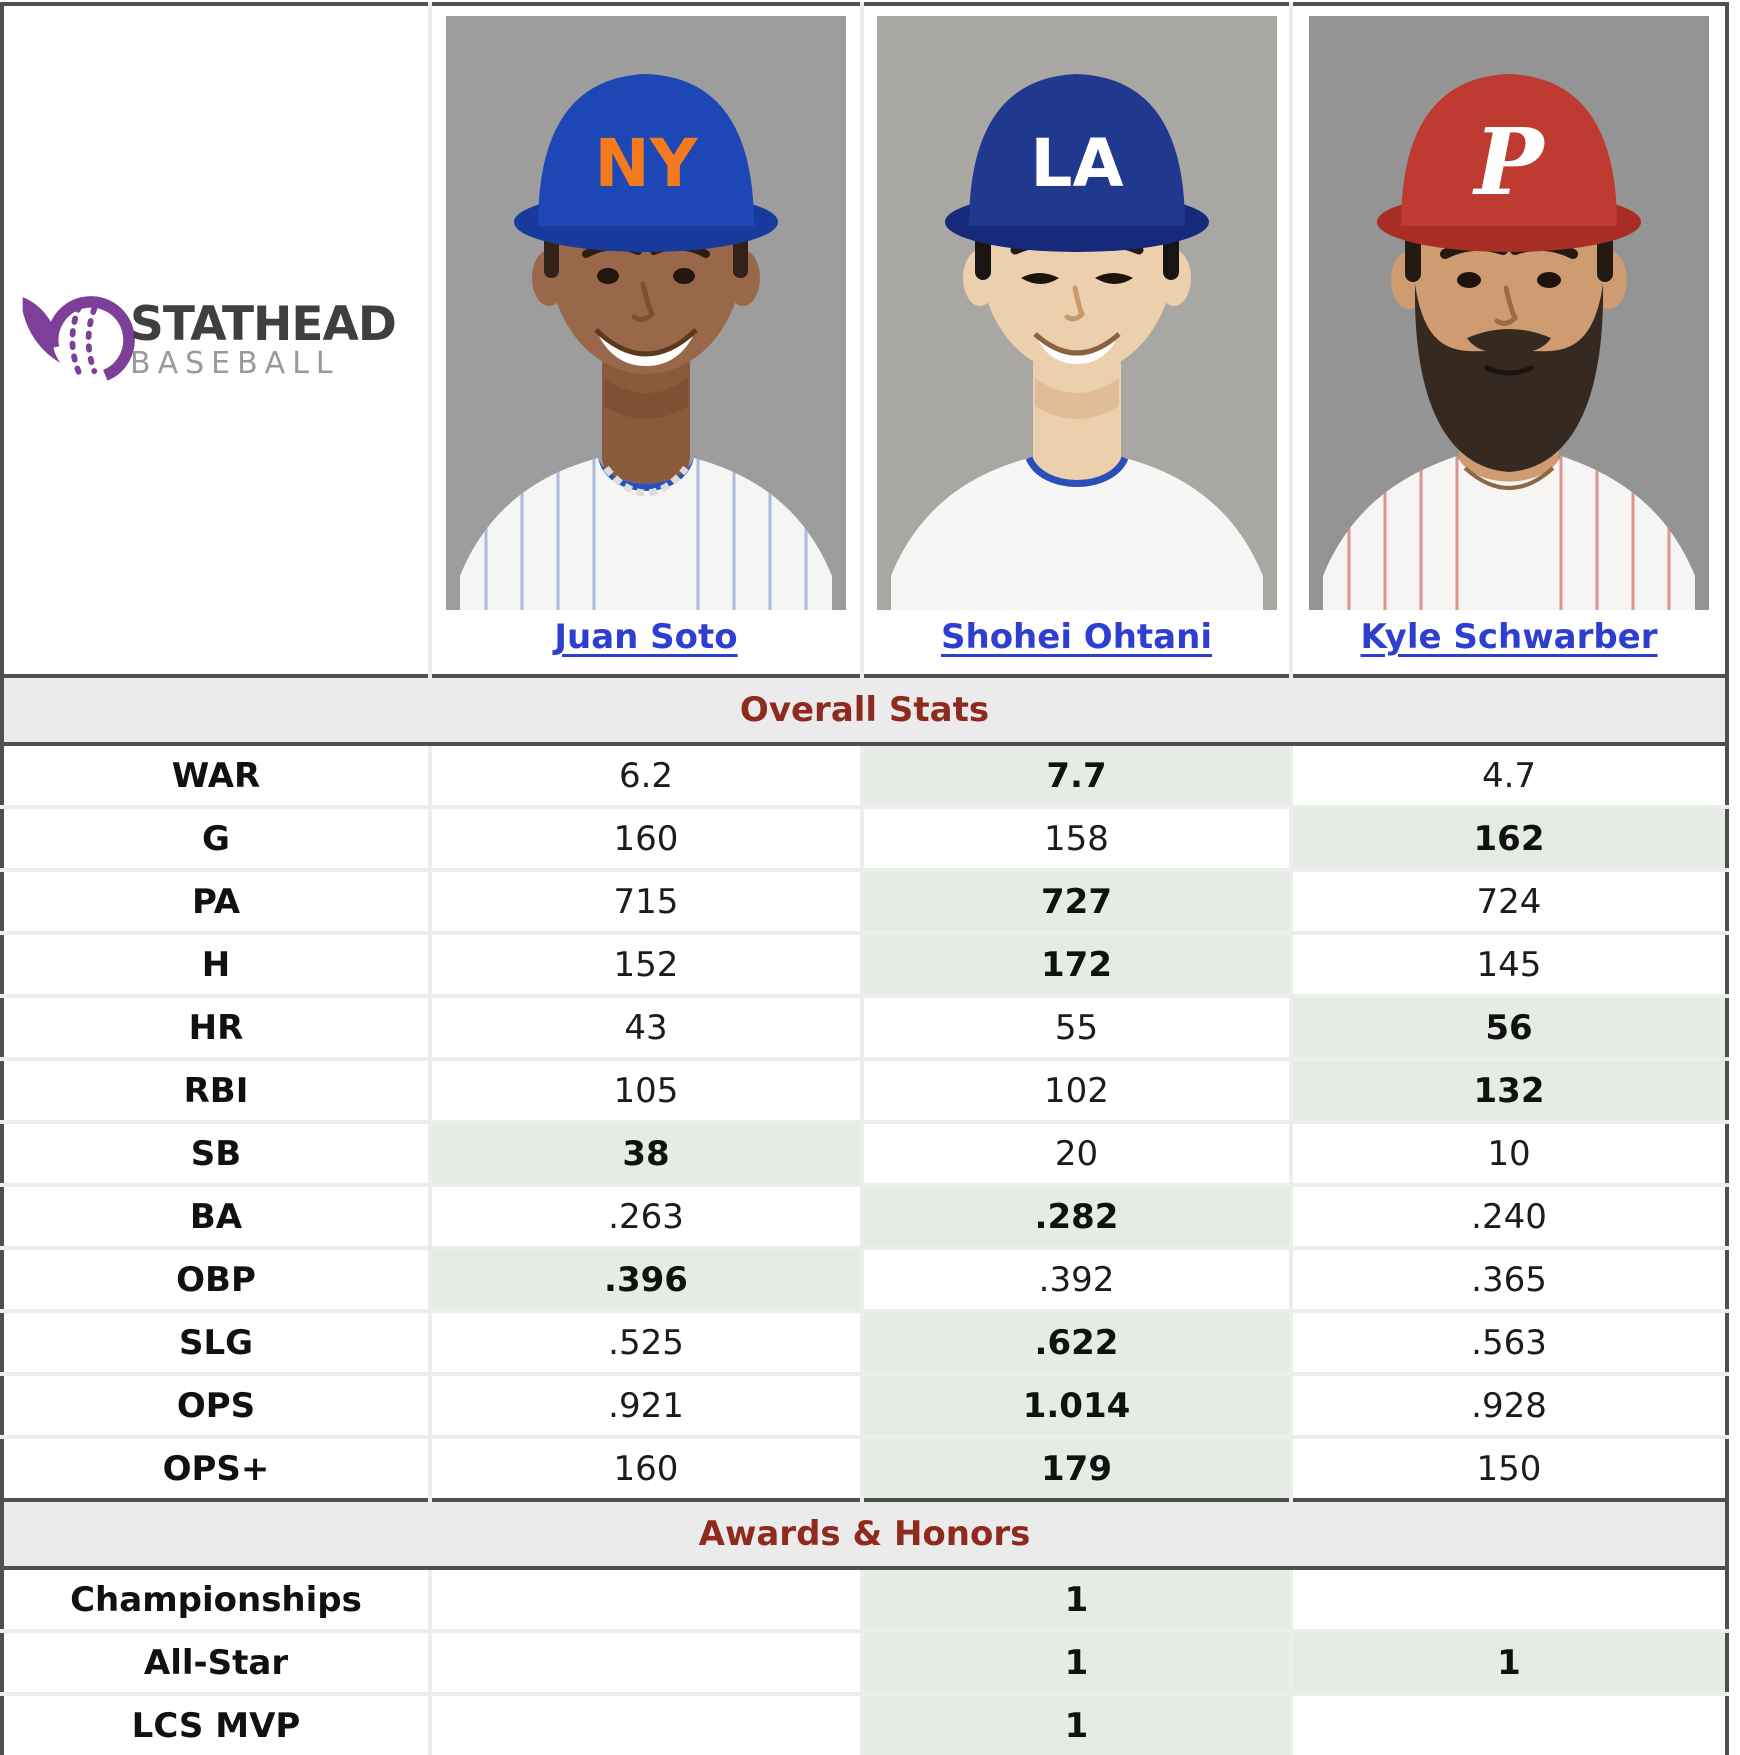 This screenshot has height=1755, width=1740. What do you see at coordinates (78, 340) in the screenshot?
I see `stathead-baseball-icon` at bounding box center [78, 340].